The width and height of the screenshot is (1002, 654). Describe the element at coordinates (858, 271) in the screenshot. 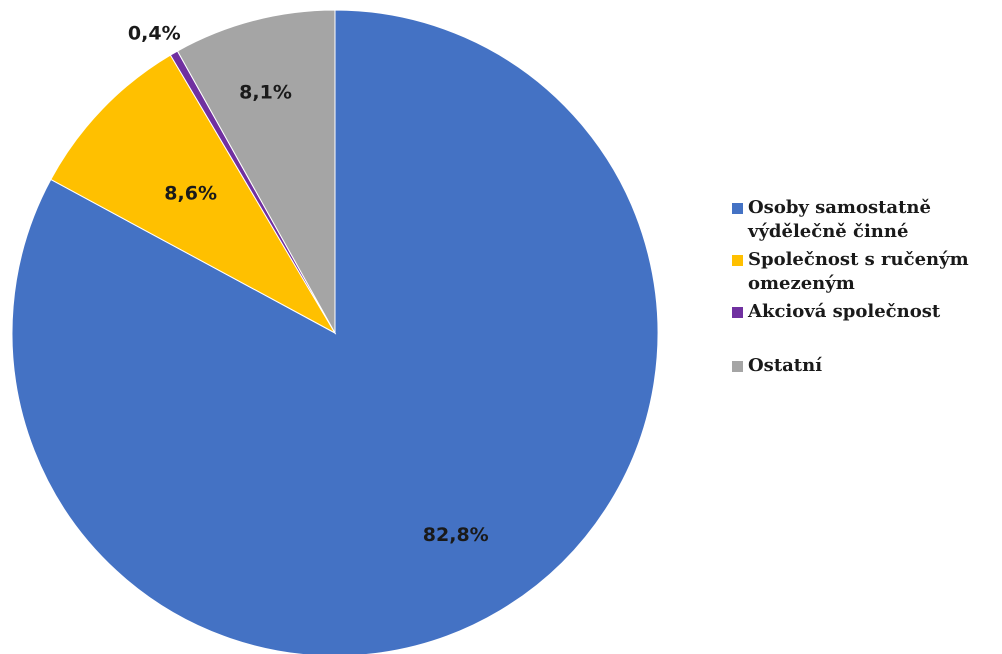

I see `legend-label-sro: Společnost s ručeným omezeným` at that location.